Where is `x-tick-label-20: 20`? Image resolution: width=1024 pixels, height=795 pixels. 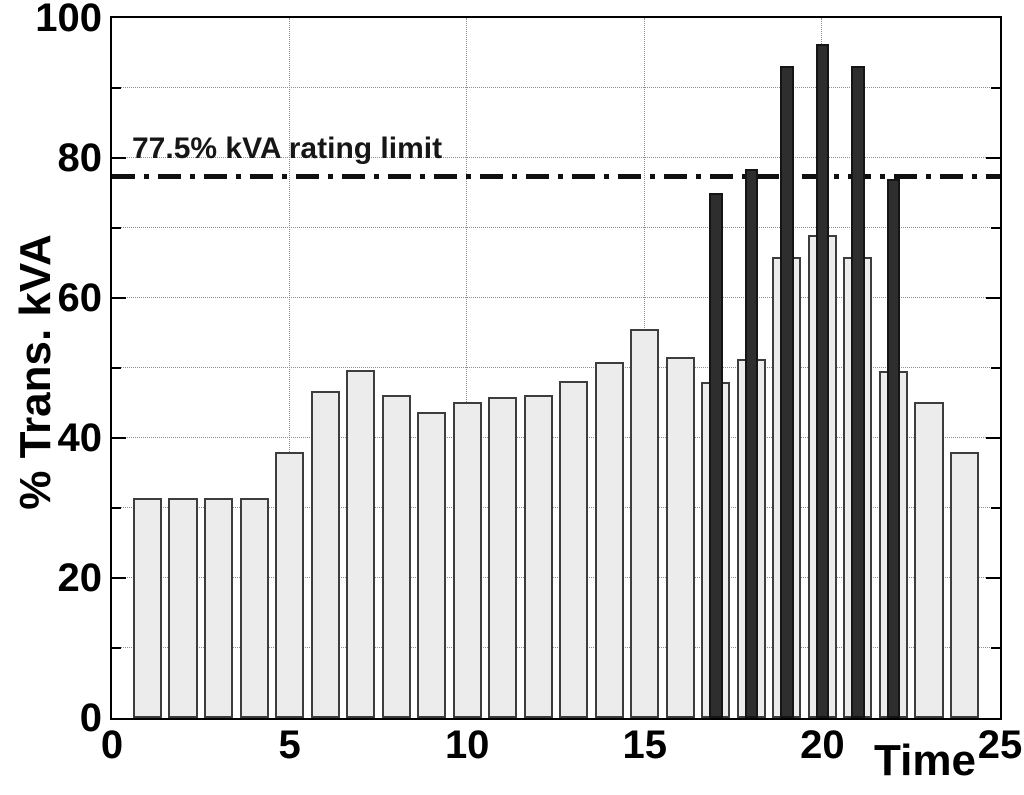
x-tick-label-20: 20 is located at coordinates (822, 745).